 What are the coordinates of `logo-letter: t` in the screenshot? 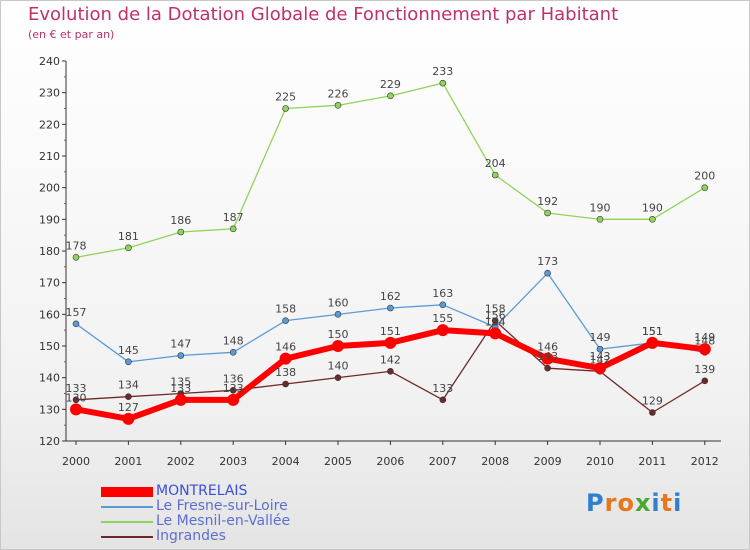 It's located at (667, 503).